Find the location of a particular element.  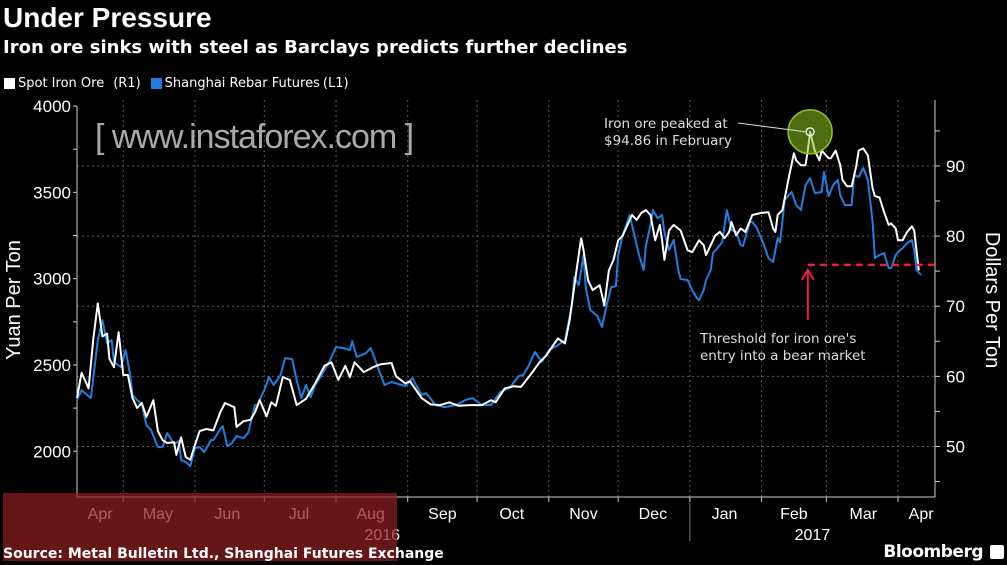

legend-item-rebar: Shanghai Rebar Futures (L1) is located at coordinates (249, 83).